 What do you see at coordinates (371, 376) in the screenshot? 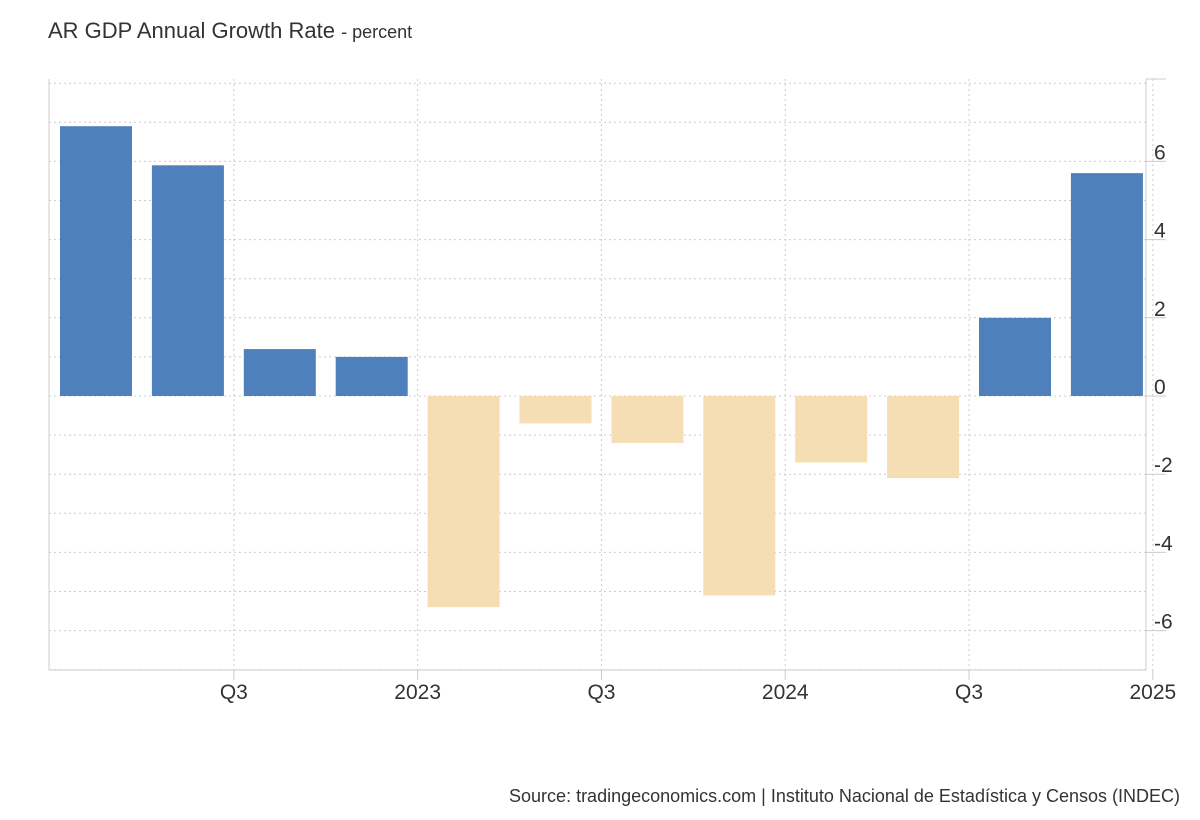
I see `bar-2022-q4` at bounding box center [371, 376].